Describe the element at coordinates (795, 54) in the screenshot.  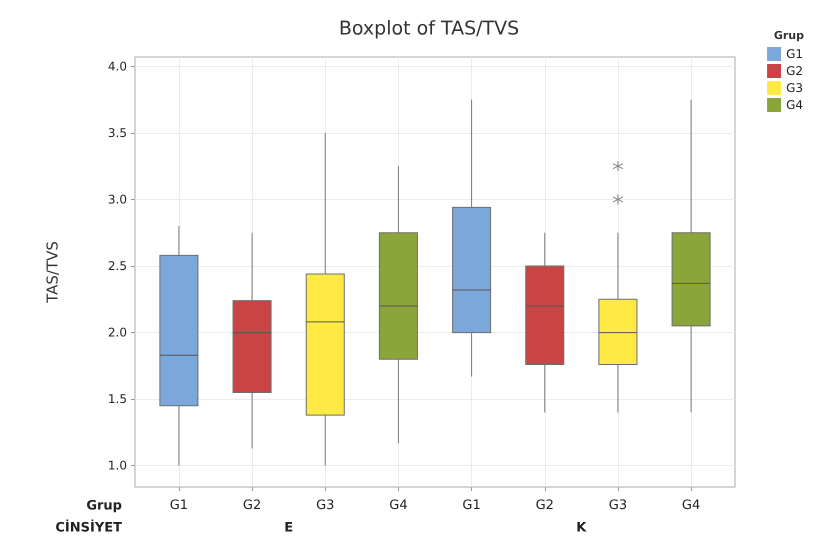
I see `legend-label: G1` at that location.